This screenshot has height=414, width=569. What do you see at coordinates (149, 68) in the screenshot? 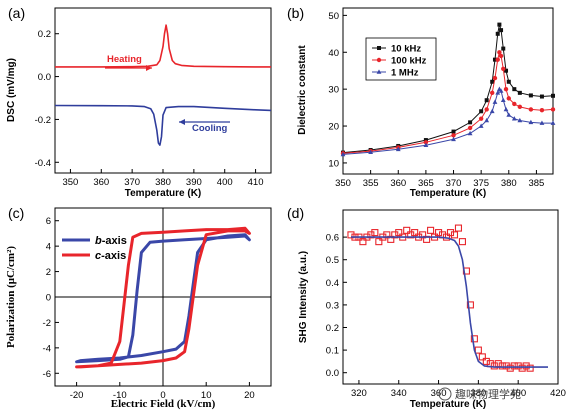
I see `heating-arrow-head` at bounding box center [149, 68].